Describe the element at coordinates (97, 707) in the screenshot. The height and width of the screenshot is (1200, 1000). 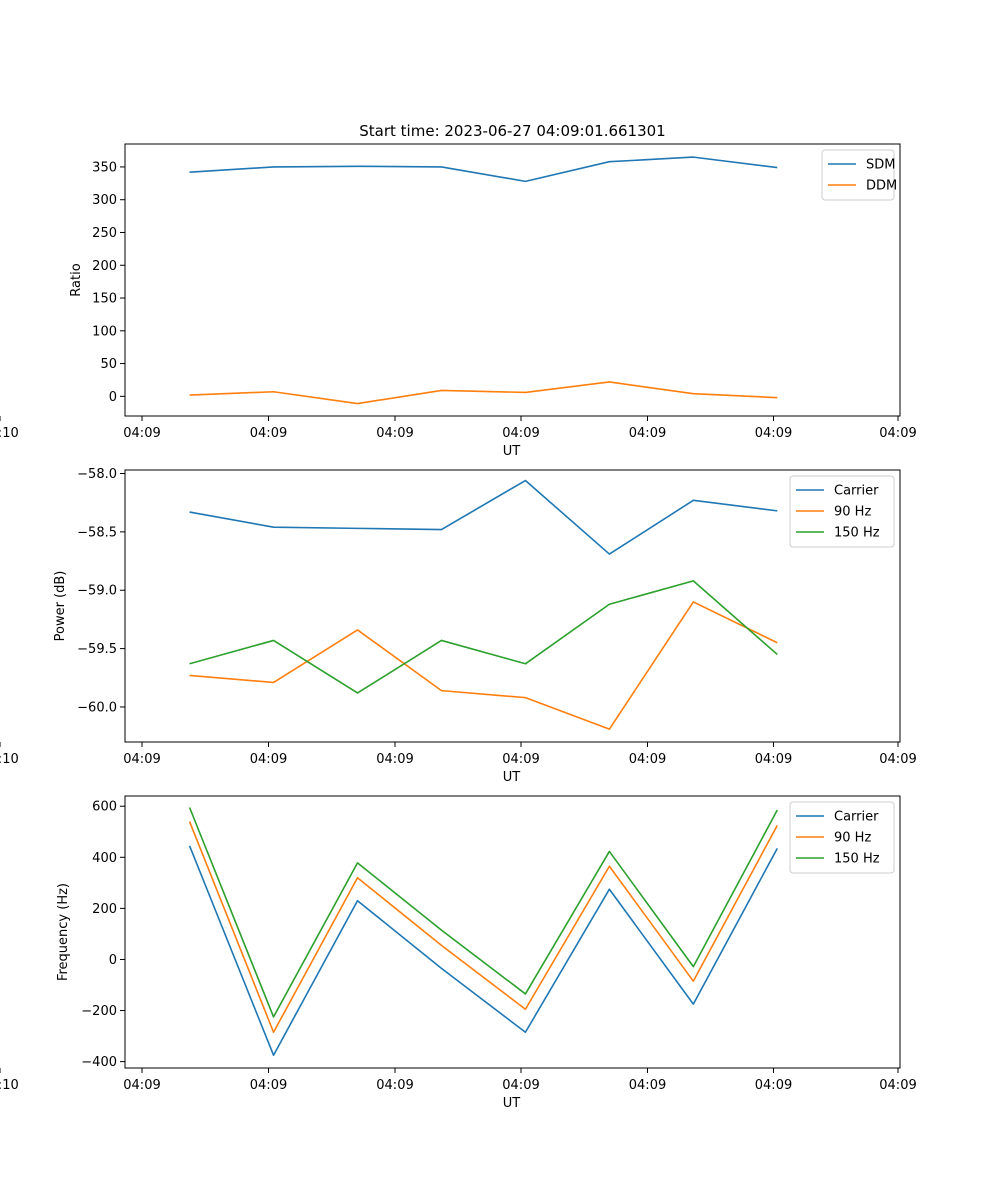
I see `y-tick-label: −60.0` at that location.